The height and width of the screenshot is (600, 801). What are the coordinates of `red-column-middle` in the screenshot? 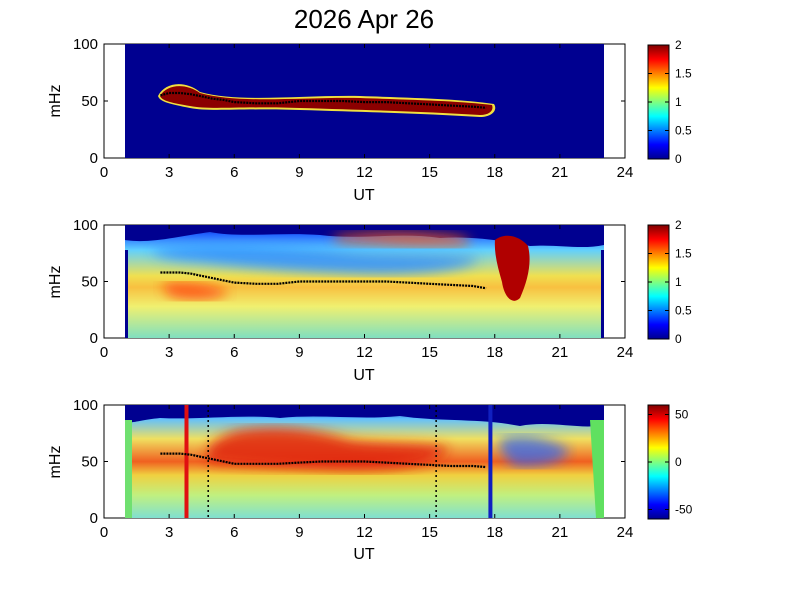 It's located at (512, 268).